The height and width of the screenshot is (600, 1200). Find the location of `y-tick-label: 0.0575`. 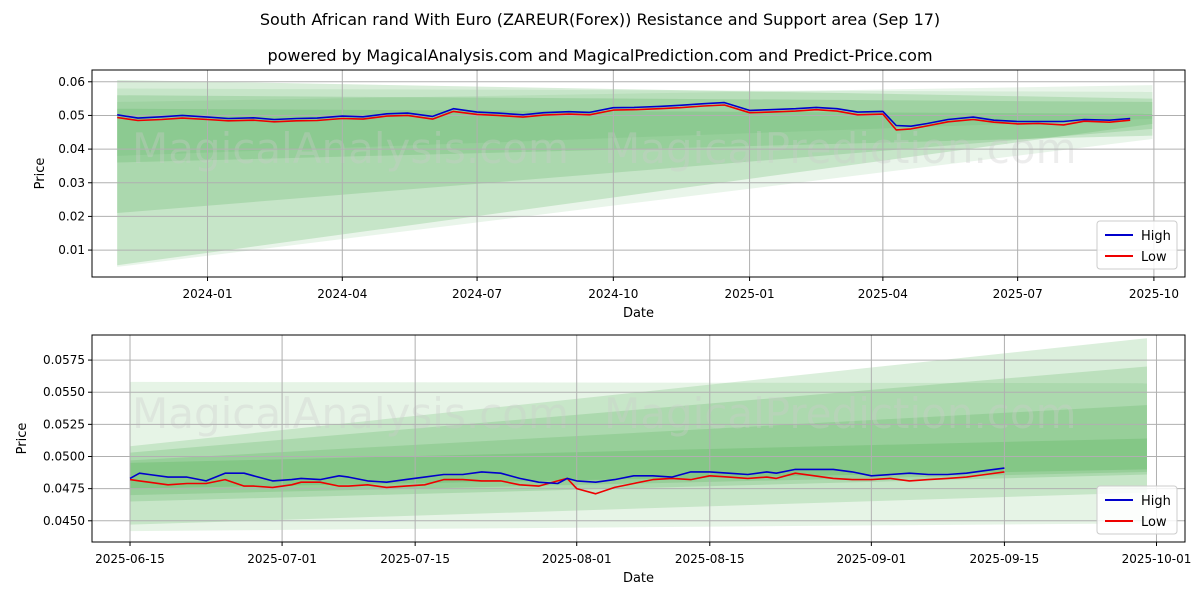

y-tick-label: 0.0575 is located at coordinates (64, 360).